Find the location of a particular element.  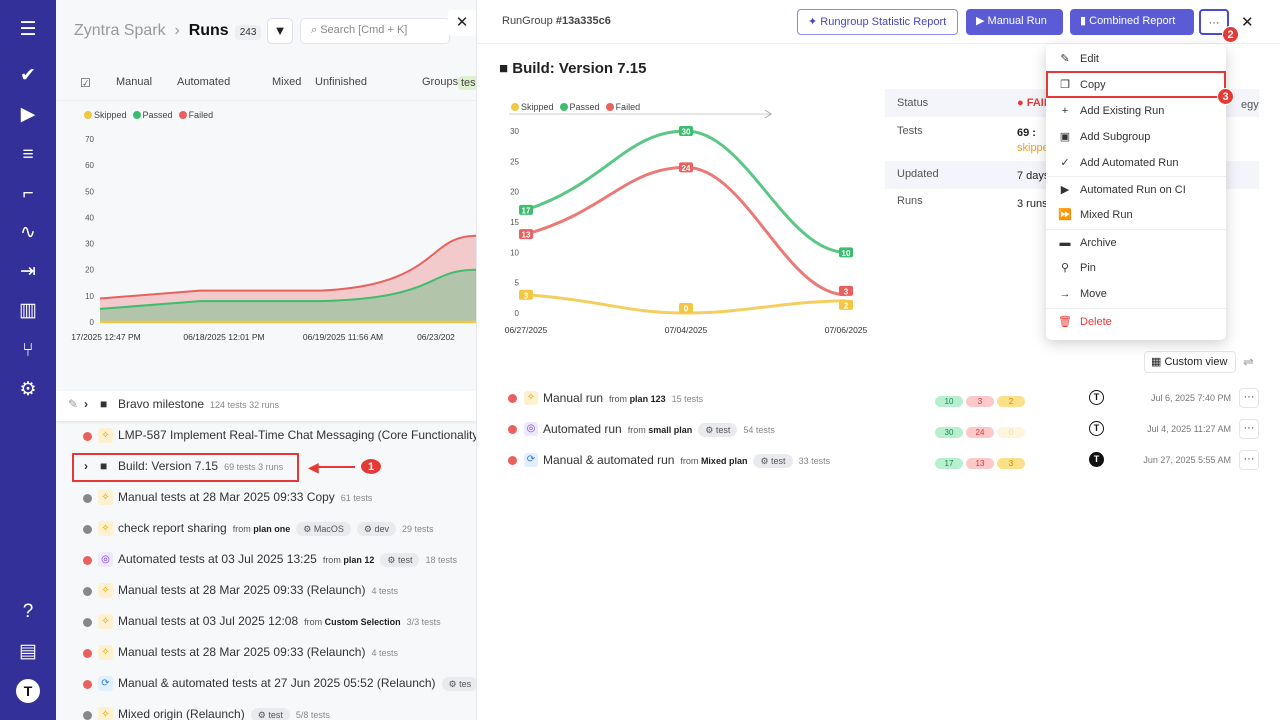

chart-icon: ▮ is located at coordinates (1083, 21).